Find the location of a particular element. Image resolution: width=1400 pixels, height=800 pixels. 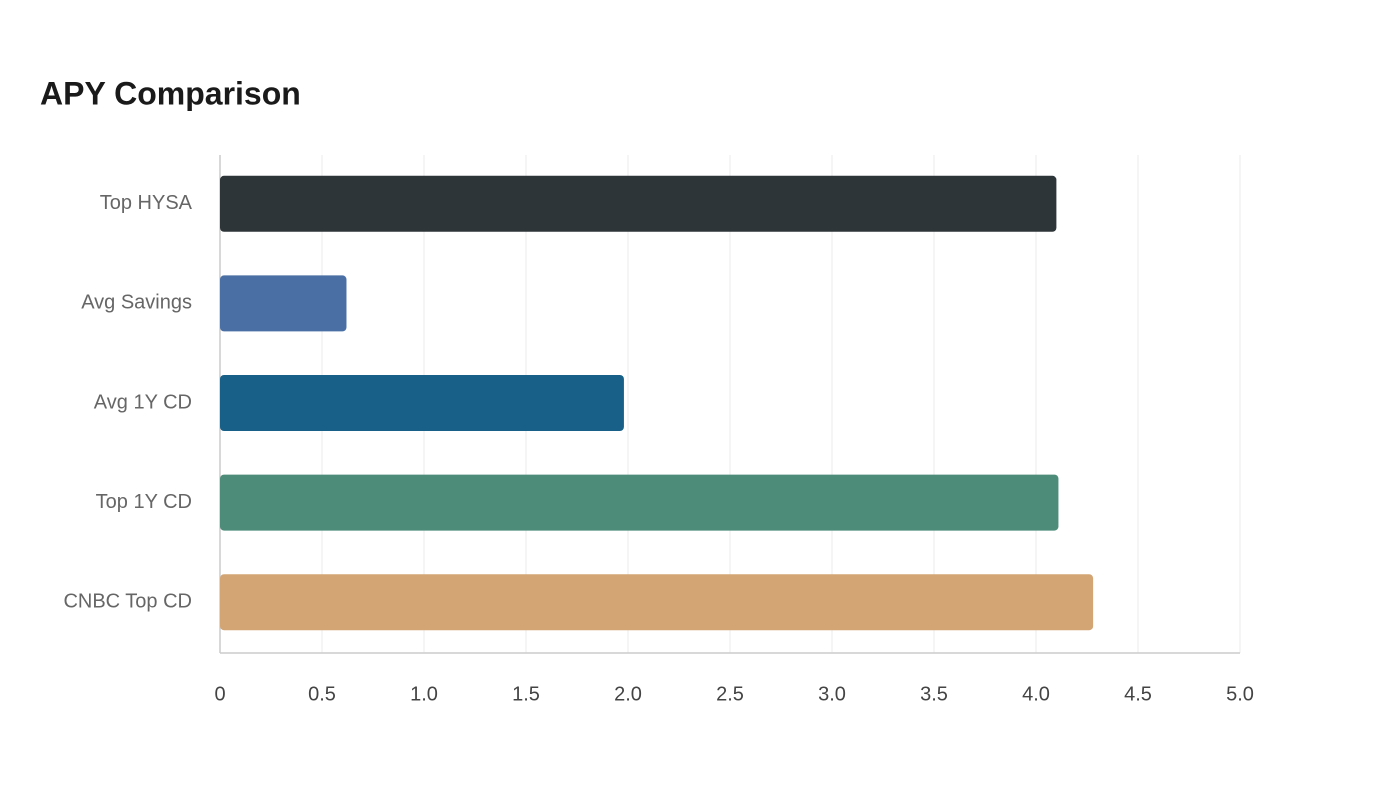

x-tick-label: 0.5 is located at coordinates (322, 694).